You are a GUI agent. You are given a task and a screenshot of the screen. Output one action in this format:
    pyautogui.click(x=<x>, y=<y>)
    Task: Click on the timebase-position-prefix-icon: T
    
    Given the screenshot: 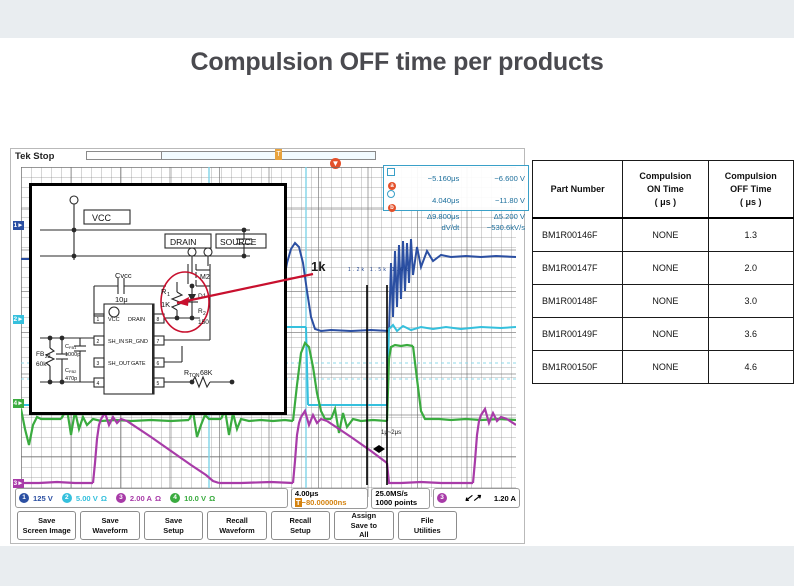 What is the action you would take?
    pyautogui.click(x=298, y=502)
    